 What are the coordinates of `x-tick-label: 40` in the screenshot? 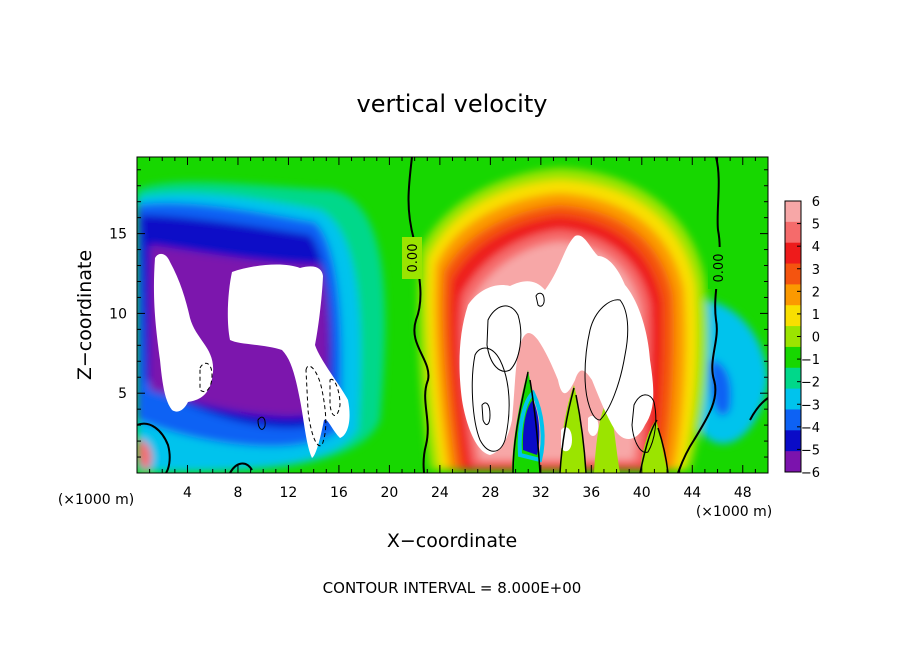 It's located at (642, 493).